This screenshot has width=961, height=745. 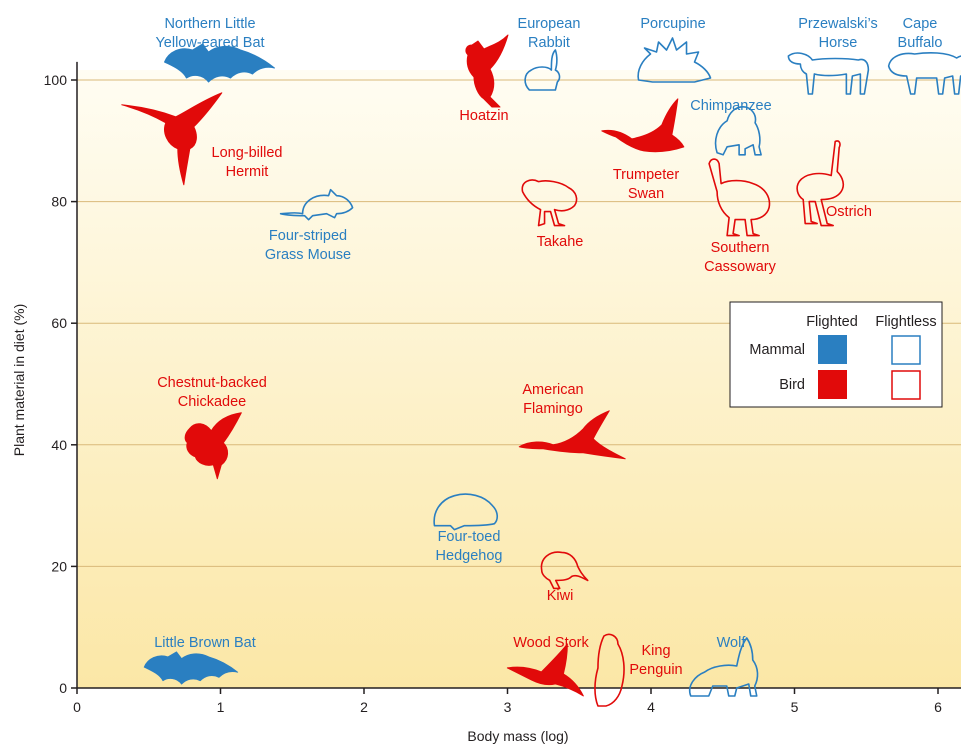 I want to click on point-label: European Rabbit, so click(x=549, y=33).